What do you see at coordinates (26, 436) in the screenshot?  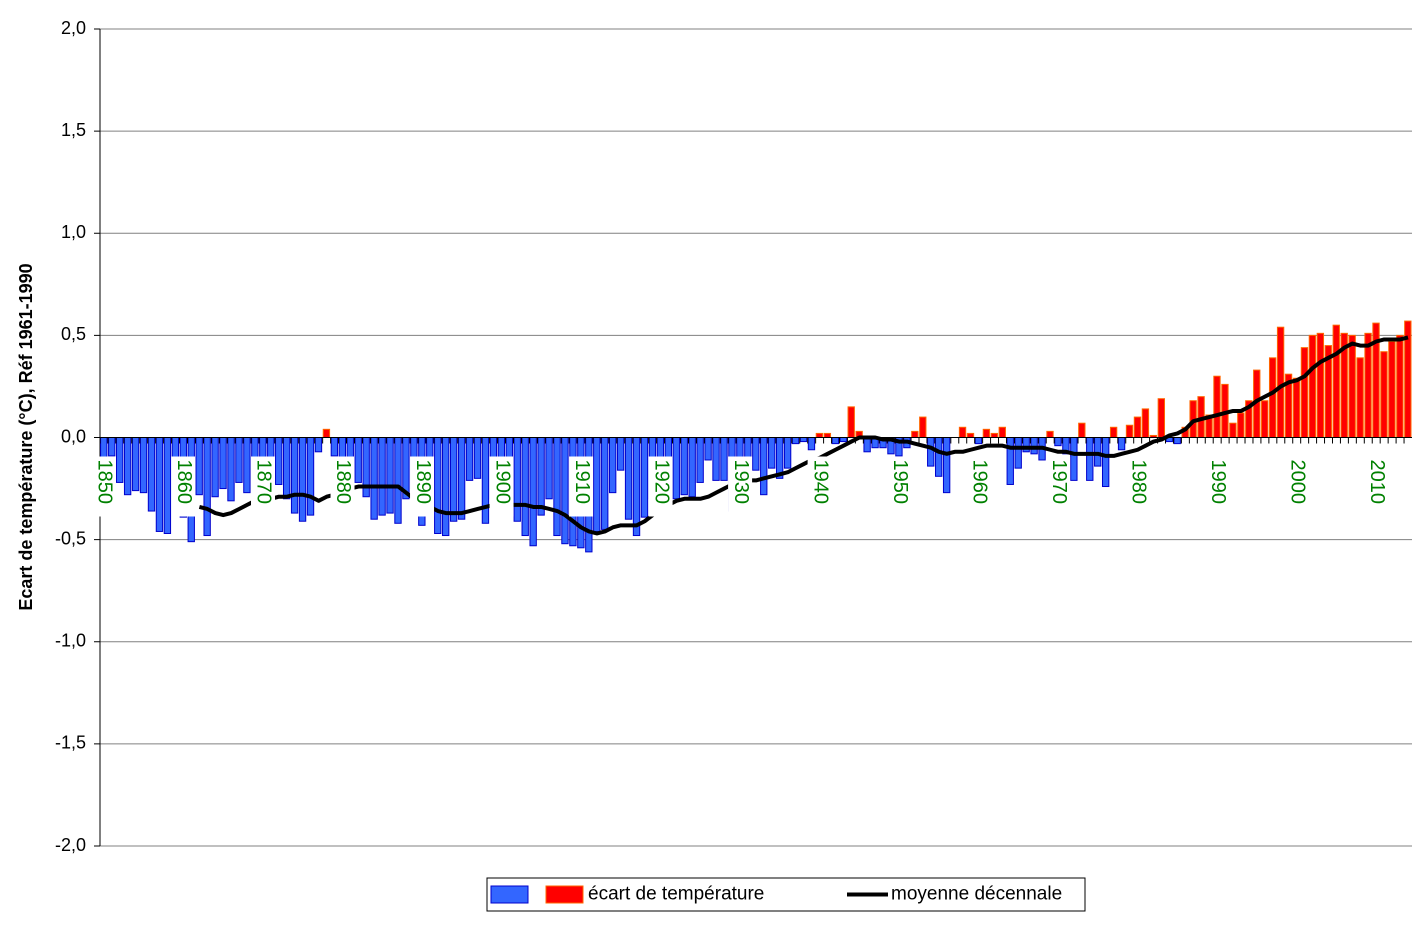 I see `y-axis-title: Ecart de température (°C), Réf 1961-1990` at bounding box center [26, 436].